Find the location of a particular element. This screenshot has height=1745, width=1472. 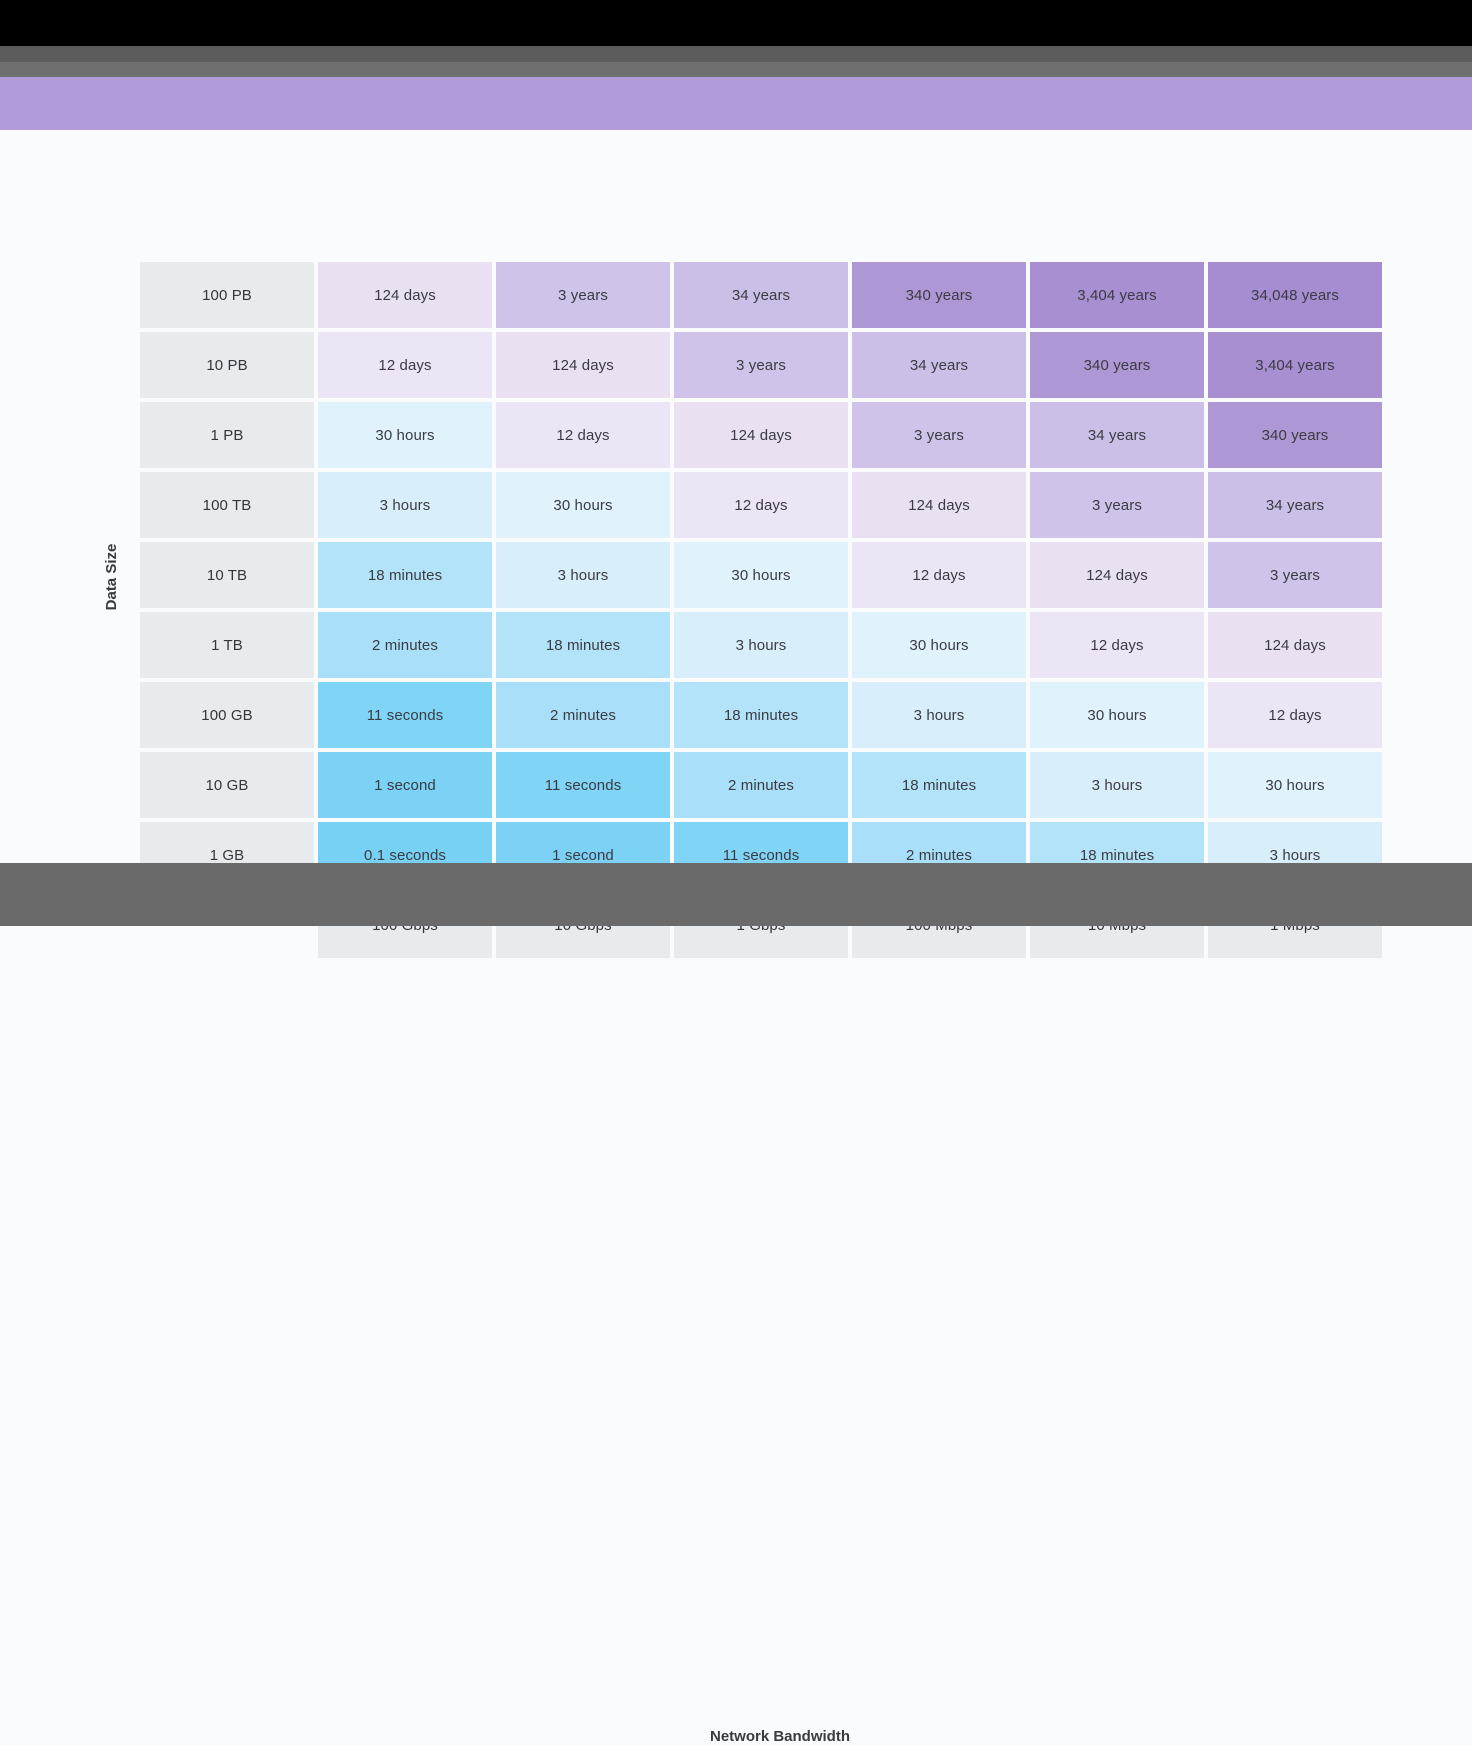

table-cell: 34,048 years is located at coordinates (1295, 295).